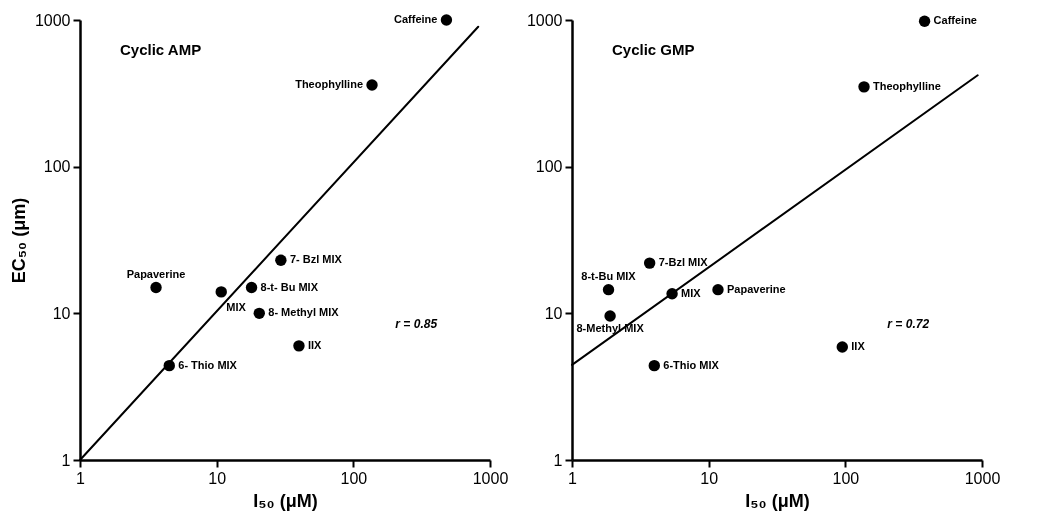  What do you see at coordinates (18, 240) in the screenshot?
I see `y-axis-title: EC₅₀ (μm)` at bounding box center [18, 240].